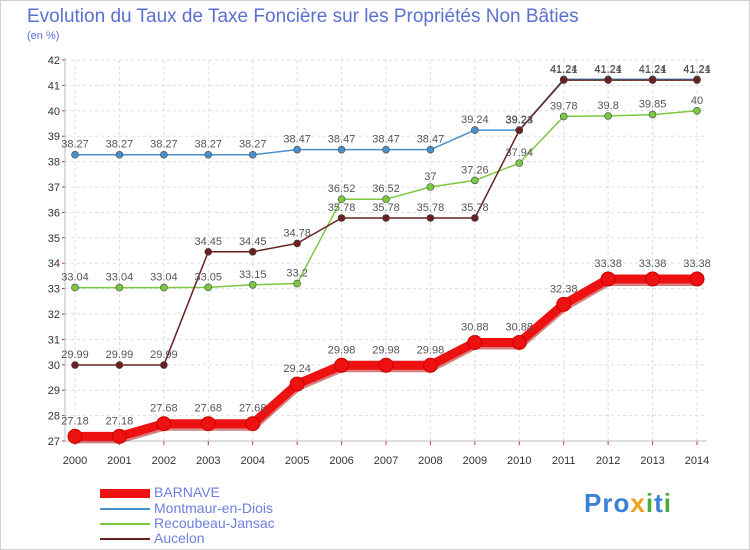 The height and width of the screenshot is (550, 750). What do you see at coordinates (342, 140) in the screenshot?
I see `data-label-montmaur-en-diois-2006: 38.47` at bounding box center [342, 140].